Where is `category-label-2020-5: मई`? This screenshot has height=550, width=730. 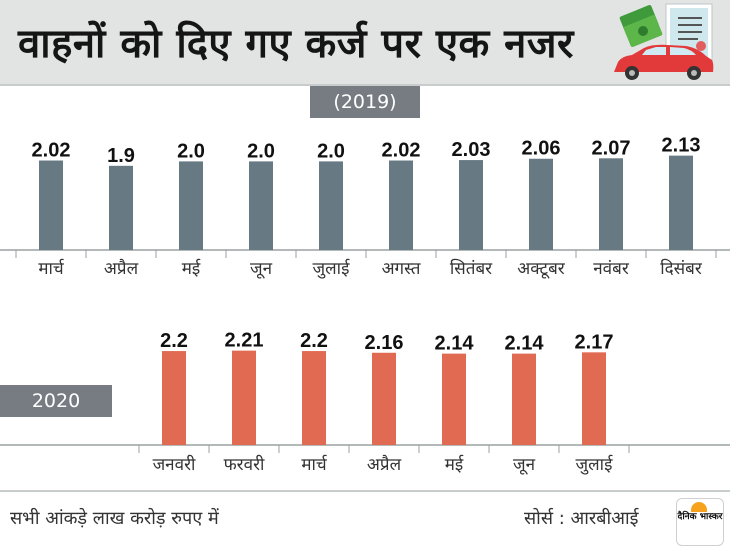
category-label-2020-5: मई is located at coordinates (455, 464).